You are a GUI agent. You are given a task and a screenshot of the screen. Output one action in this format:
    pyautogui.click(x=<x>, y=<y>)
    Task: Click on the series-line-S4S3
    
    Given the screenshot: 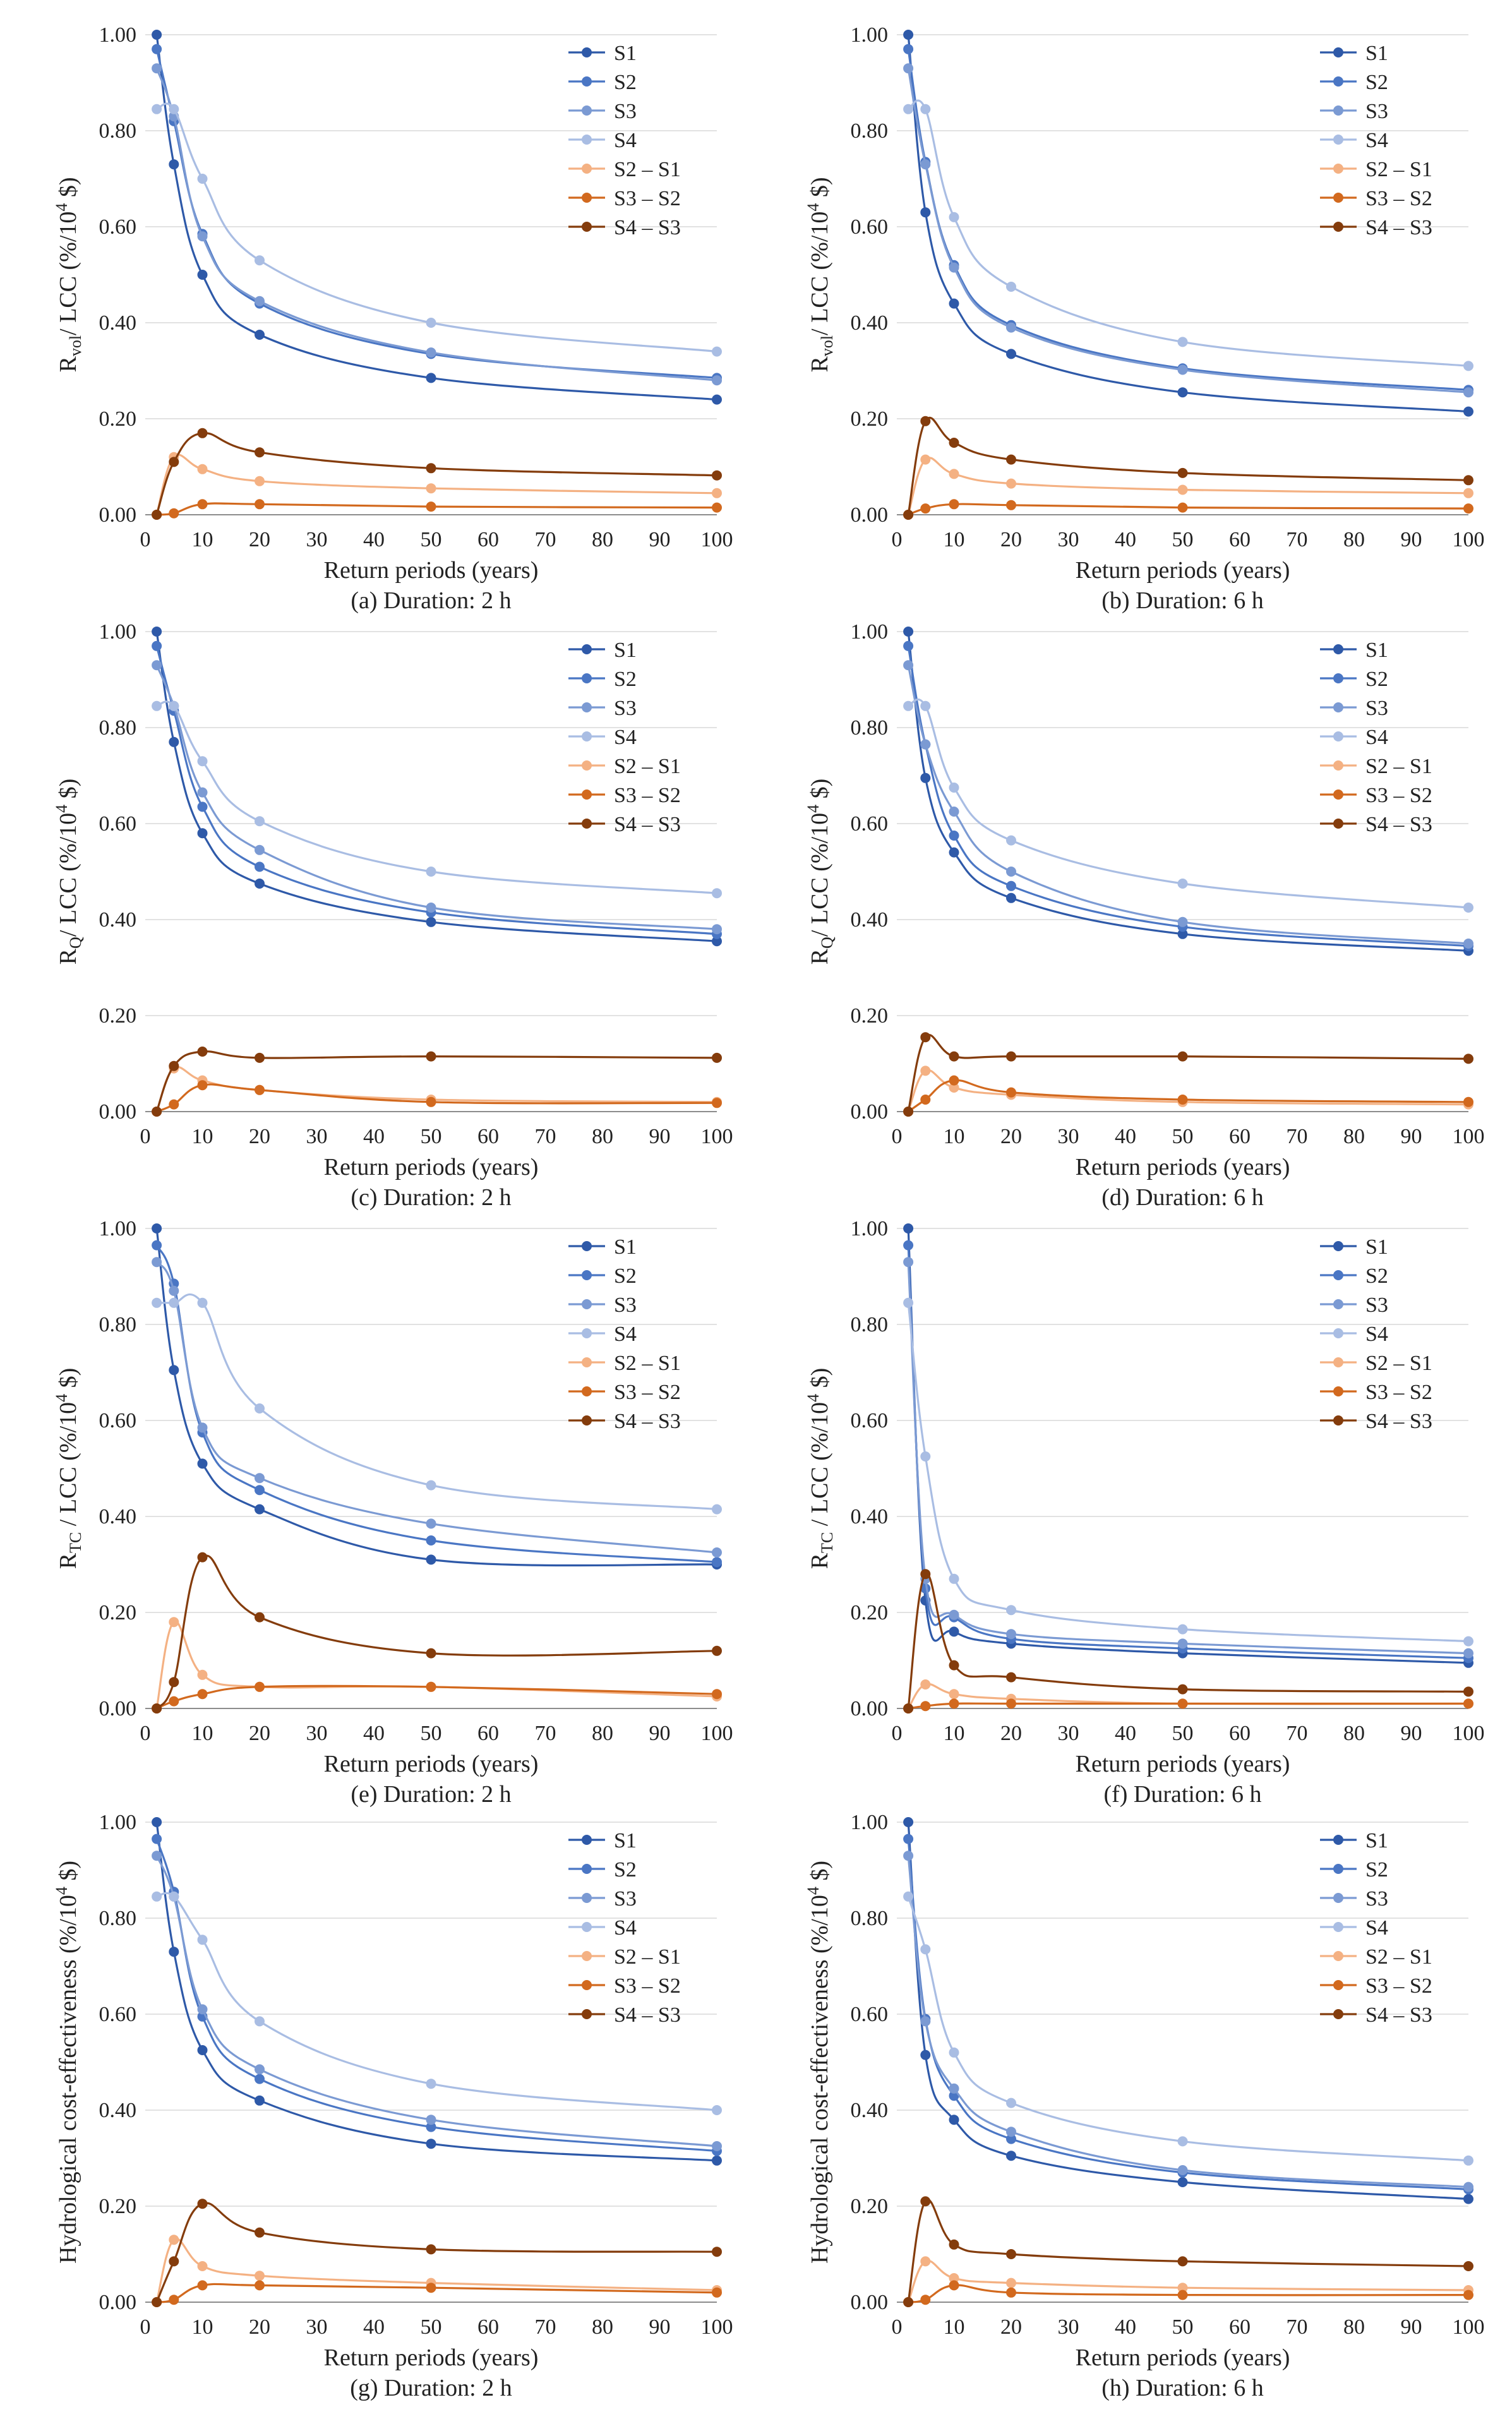 What is the action you would take?
    pyautogui.click(x=436, y=474)
    